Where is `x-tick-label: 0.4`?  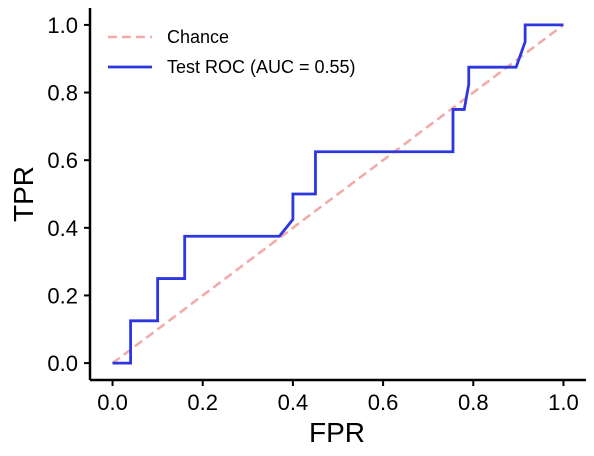
x-tick-label: 0.4 is located at coordinates (293, 402).